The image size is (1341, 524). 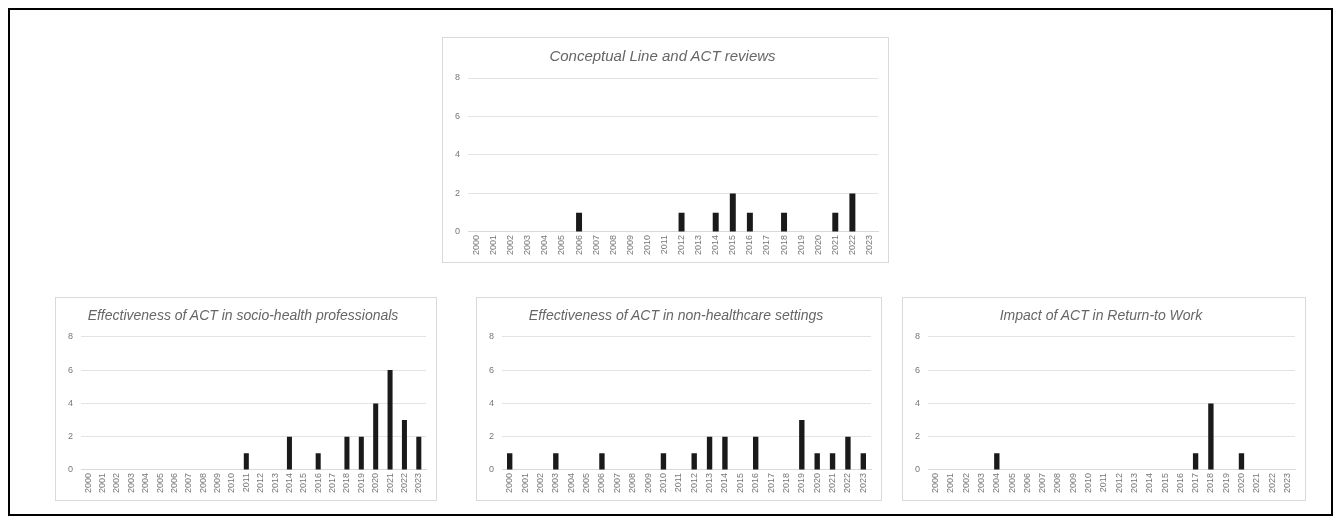 What do you see at coordinates (676, 315) in the screenshot?
I see `chart-title: Effectiveness of ACT in non-healthcare settings` at bounding box center [676, 315].